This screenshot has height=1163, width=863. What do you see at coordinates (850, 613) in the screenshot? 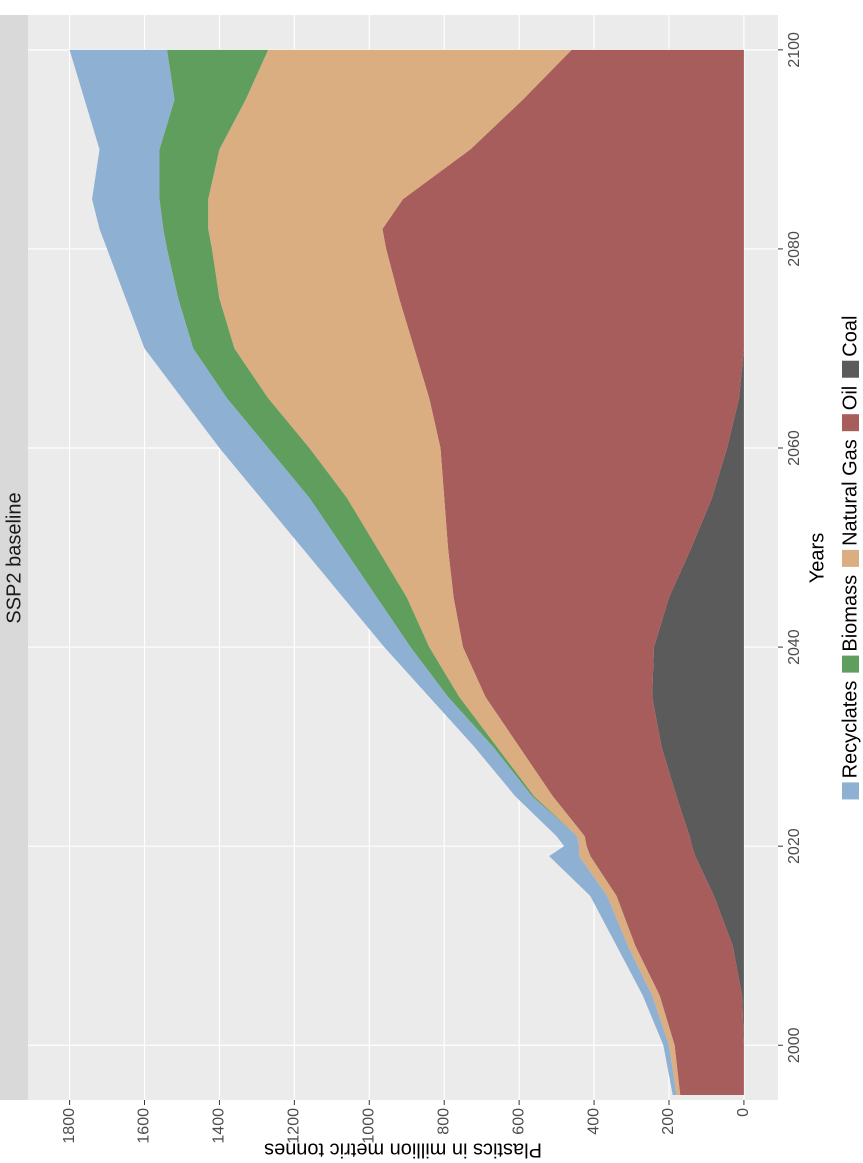
I see `legend-label: Biomass` at bounding box center [850, 613].